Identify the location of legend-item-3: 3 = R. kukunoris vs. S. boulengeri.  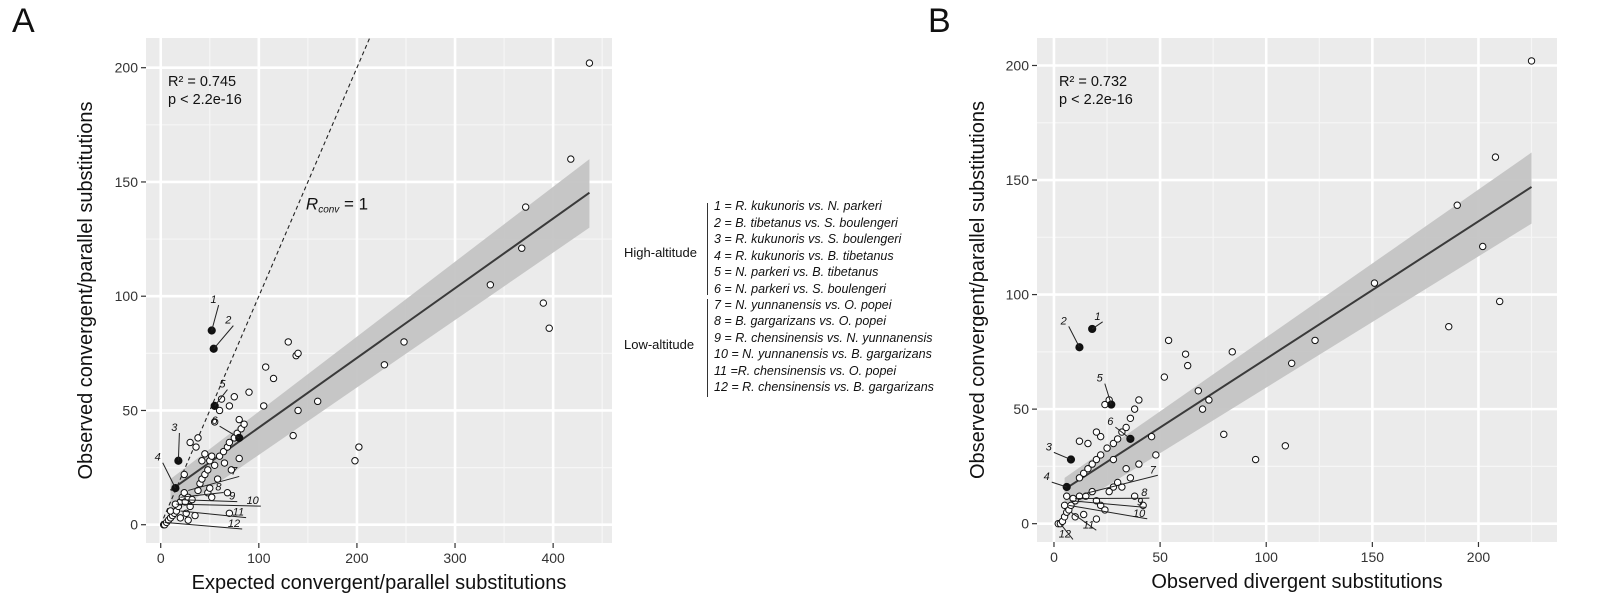
(808, 239).